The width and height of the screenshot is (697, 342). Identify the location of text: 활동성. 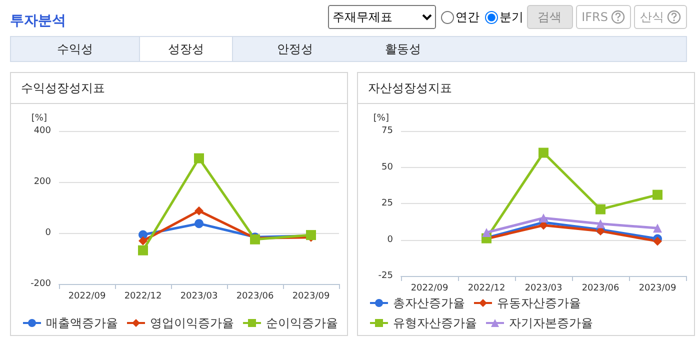
(403, 49).